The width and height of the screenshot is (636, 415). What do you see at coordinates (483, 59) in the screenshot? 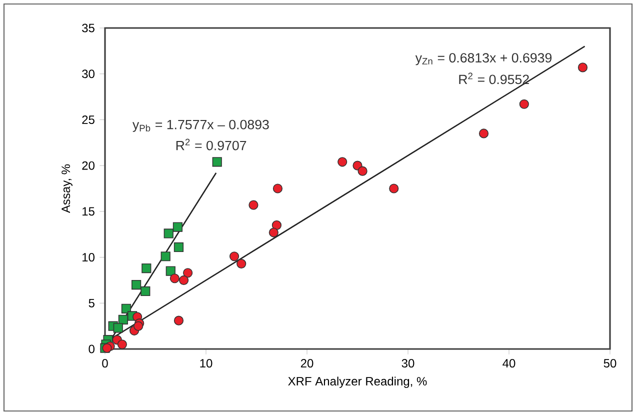
I see `annotation: y$_{Zn}$ = 0.6813x + 0.6939` at bounding box center [483, 59].